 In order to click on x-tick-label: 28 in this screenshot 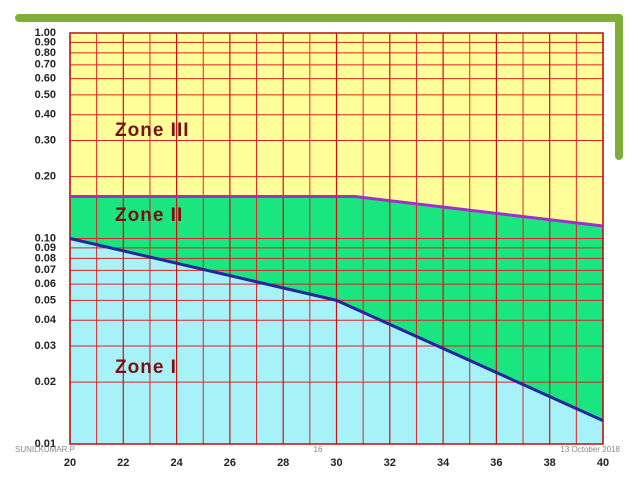, I will do `click(283, 463)`.